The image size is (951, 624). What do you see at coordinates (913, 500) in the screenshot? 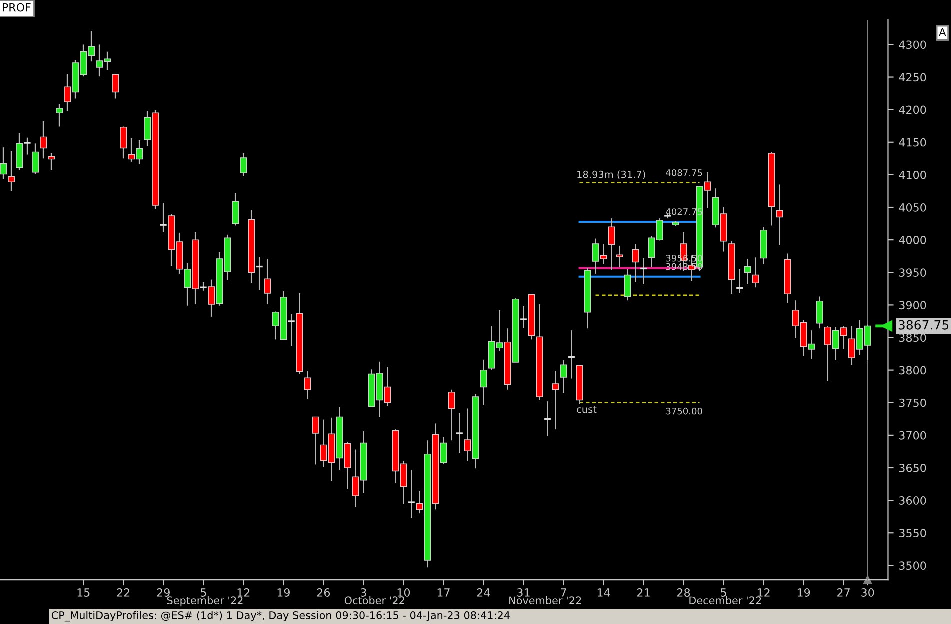
I see `y-tick-label: 3600` at bounding box center [913, 500].